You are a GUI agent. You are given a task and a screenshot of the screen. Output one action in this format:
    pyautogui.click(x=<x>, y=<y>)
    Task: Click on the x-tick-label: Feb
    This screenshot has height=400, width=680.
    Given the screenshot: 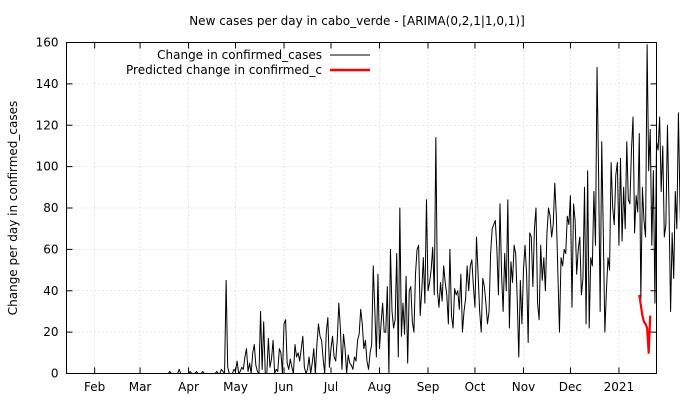 What is the action you would take?
    pyautogui.click(x=94, y=387)
    